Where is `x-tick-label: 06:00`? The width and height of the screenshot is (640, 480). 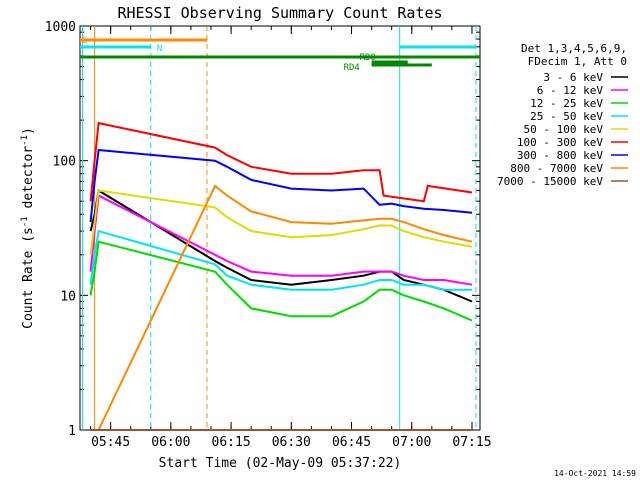 x-tick-label: 06:00 is located at coordinates (170, 442).